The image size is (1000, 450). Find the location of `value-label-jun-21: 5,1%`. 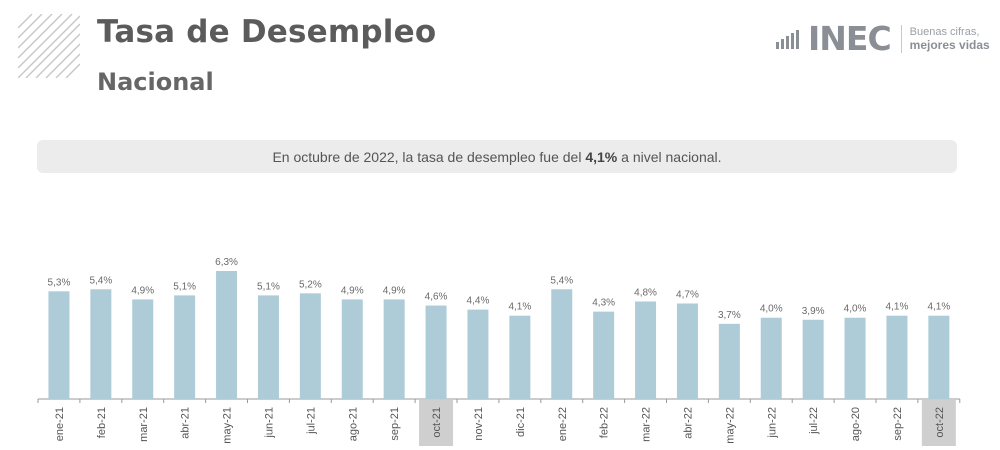

value-label-jun-21: 5,1% is located at coordinates (268, 286).